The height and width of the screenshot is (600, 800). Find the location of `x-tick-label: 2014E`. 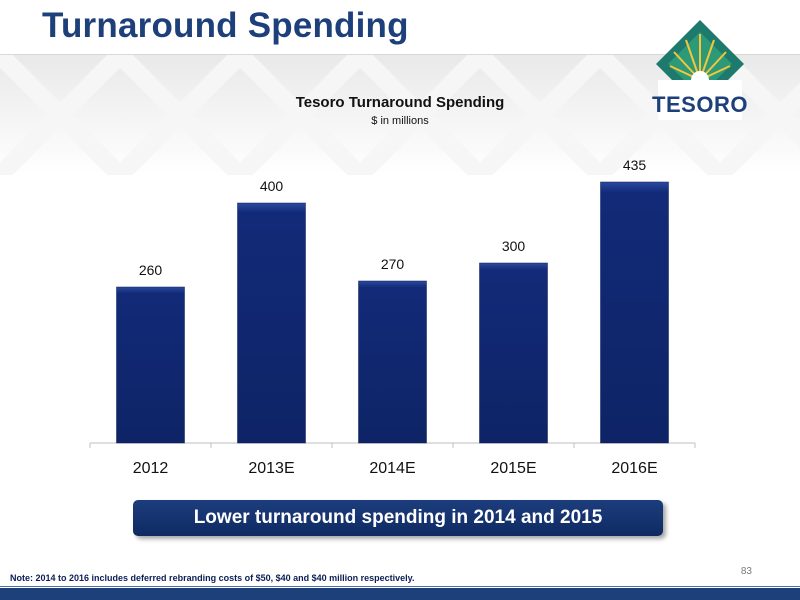

x-tick-label: 2014E is located at coordinates (392, 468).